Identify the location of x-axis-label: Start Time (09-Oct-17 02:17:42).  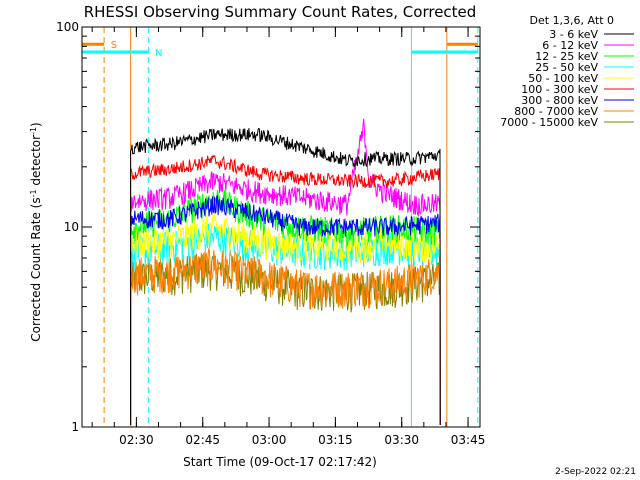
(280, 462).